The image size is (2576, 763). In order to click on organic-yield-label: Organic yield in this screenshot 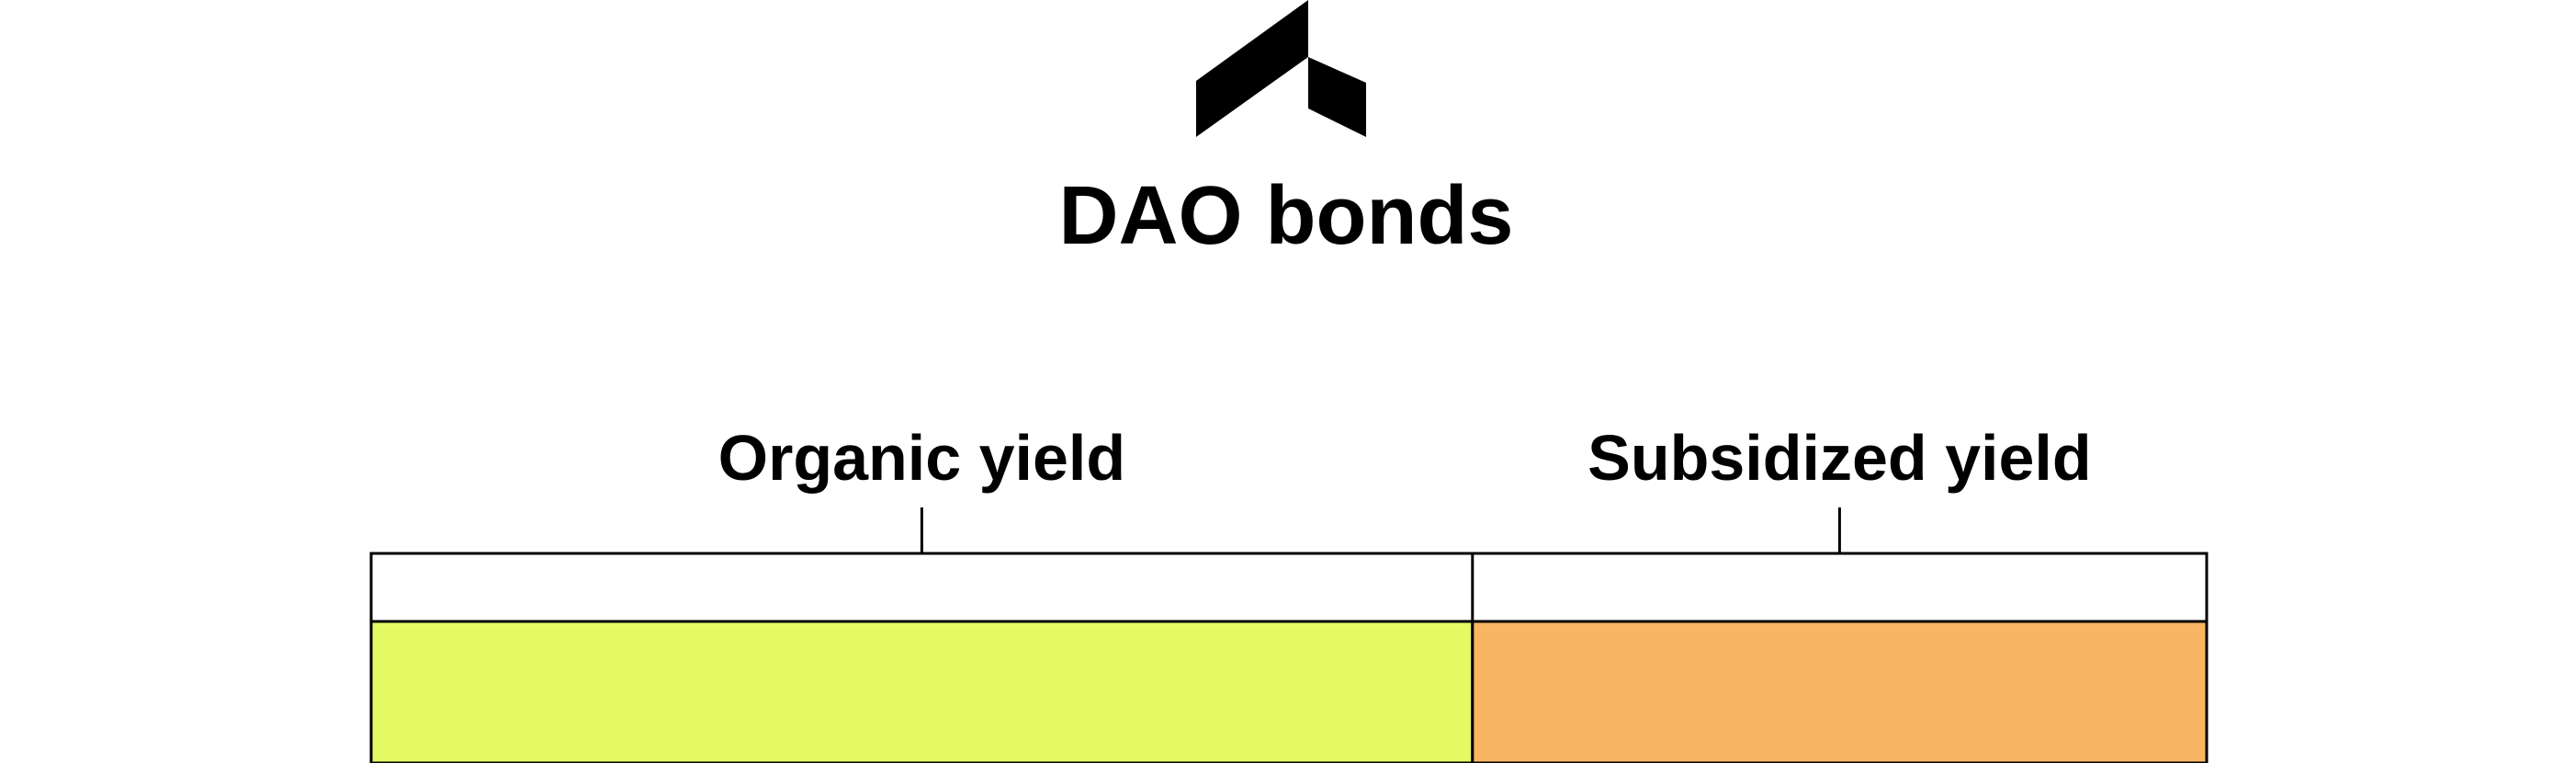, I will do `click(921, 458)`.